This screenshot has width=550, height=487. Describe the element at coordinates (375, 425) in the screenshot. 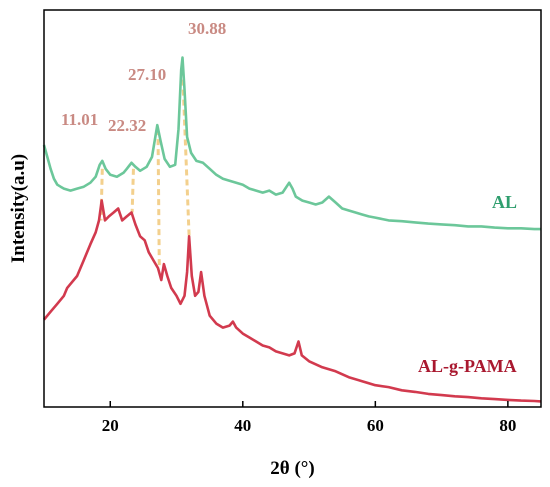

I see `x-tick-label-60: 60` at that location.